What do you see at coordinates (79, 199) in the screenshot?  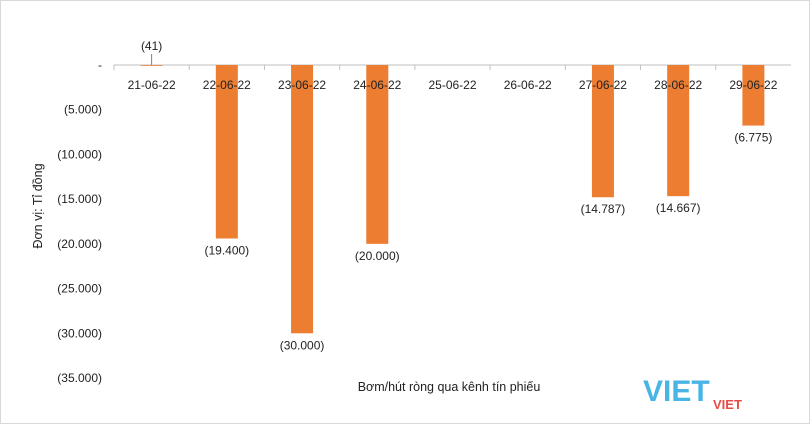 I see `y-tick-label: (15.000)` at bounding box center [79, 199].